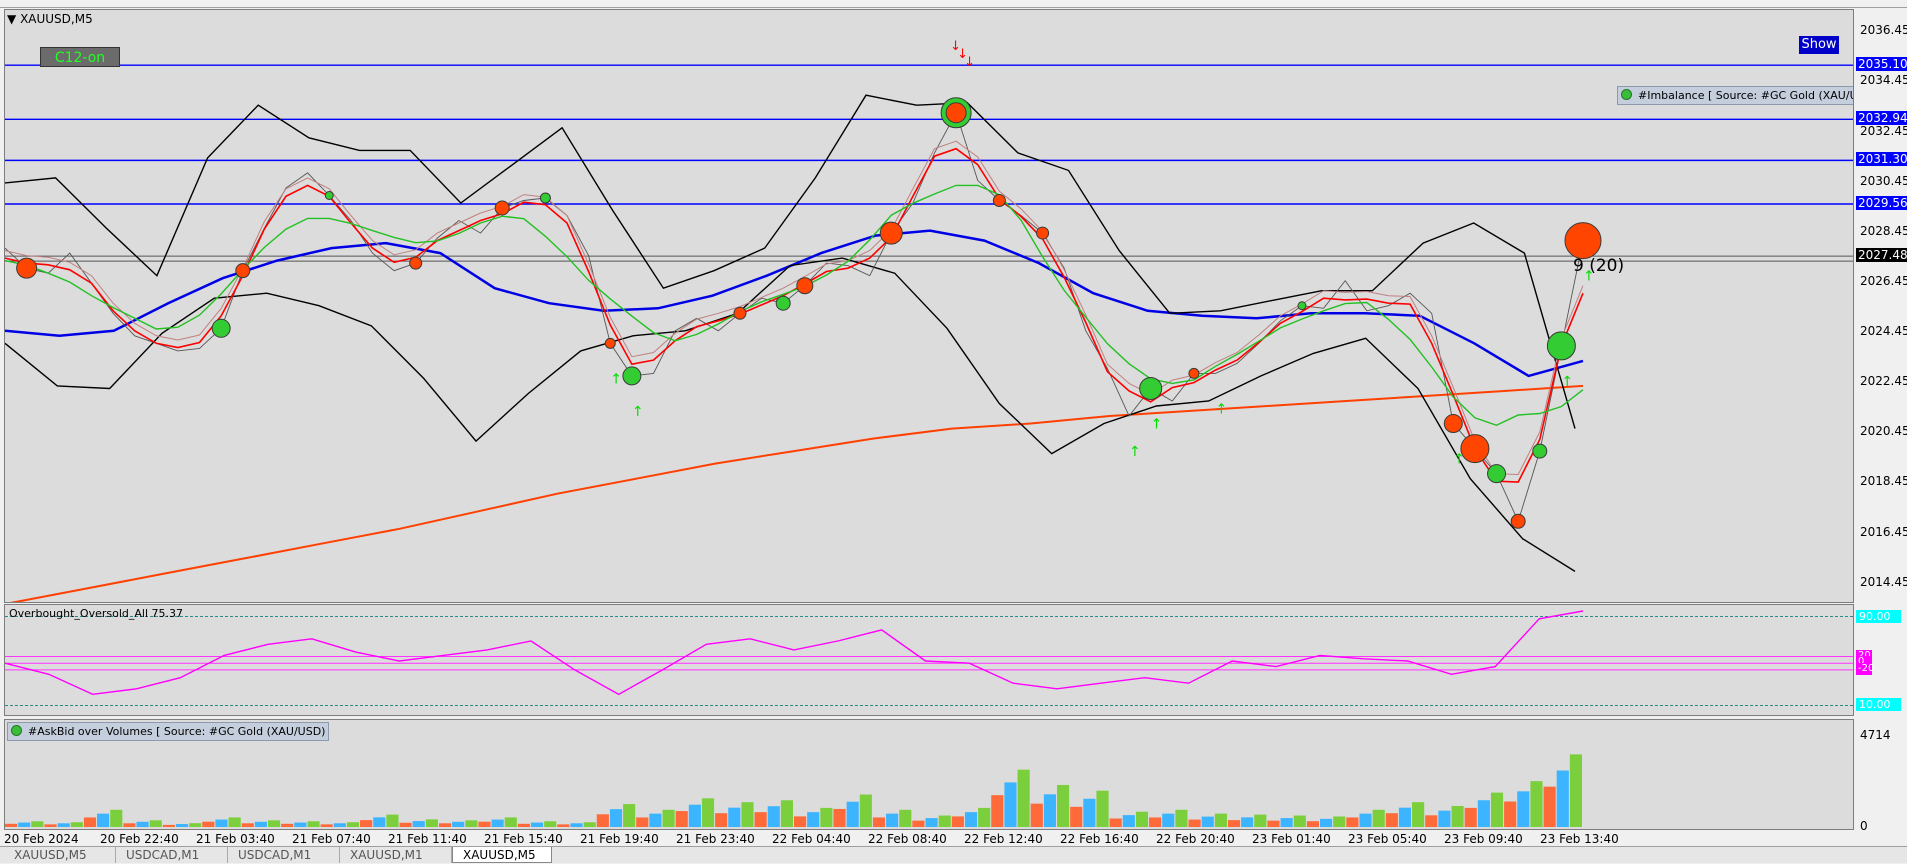 The image size is (1907, 864). I want to click on oscillator-level-tag: 10.00, so click(1878, 705).